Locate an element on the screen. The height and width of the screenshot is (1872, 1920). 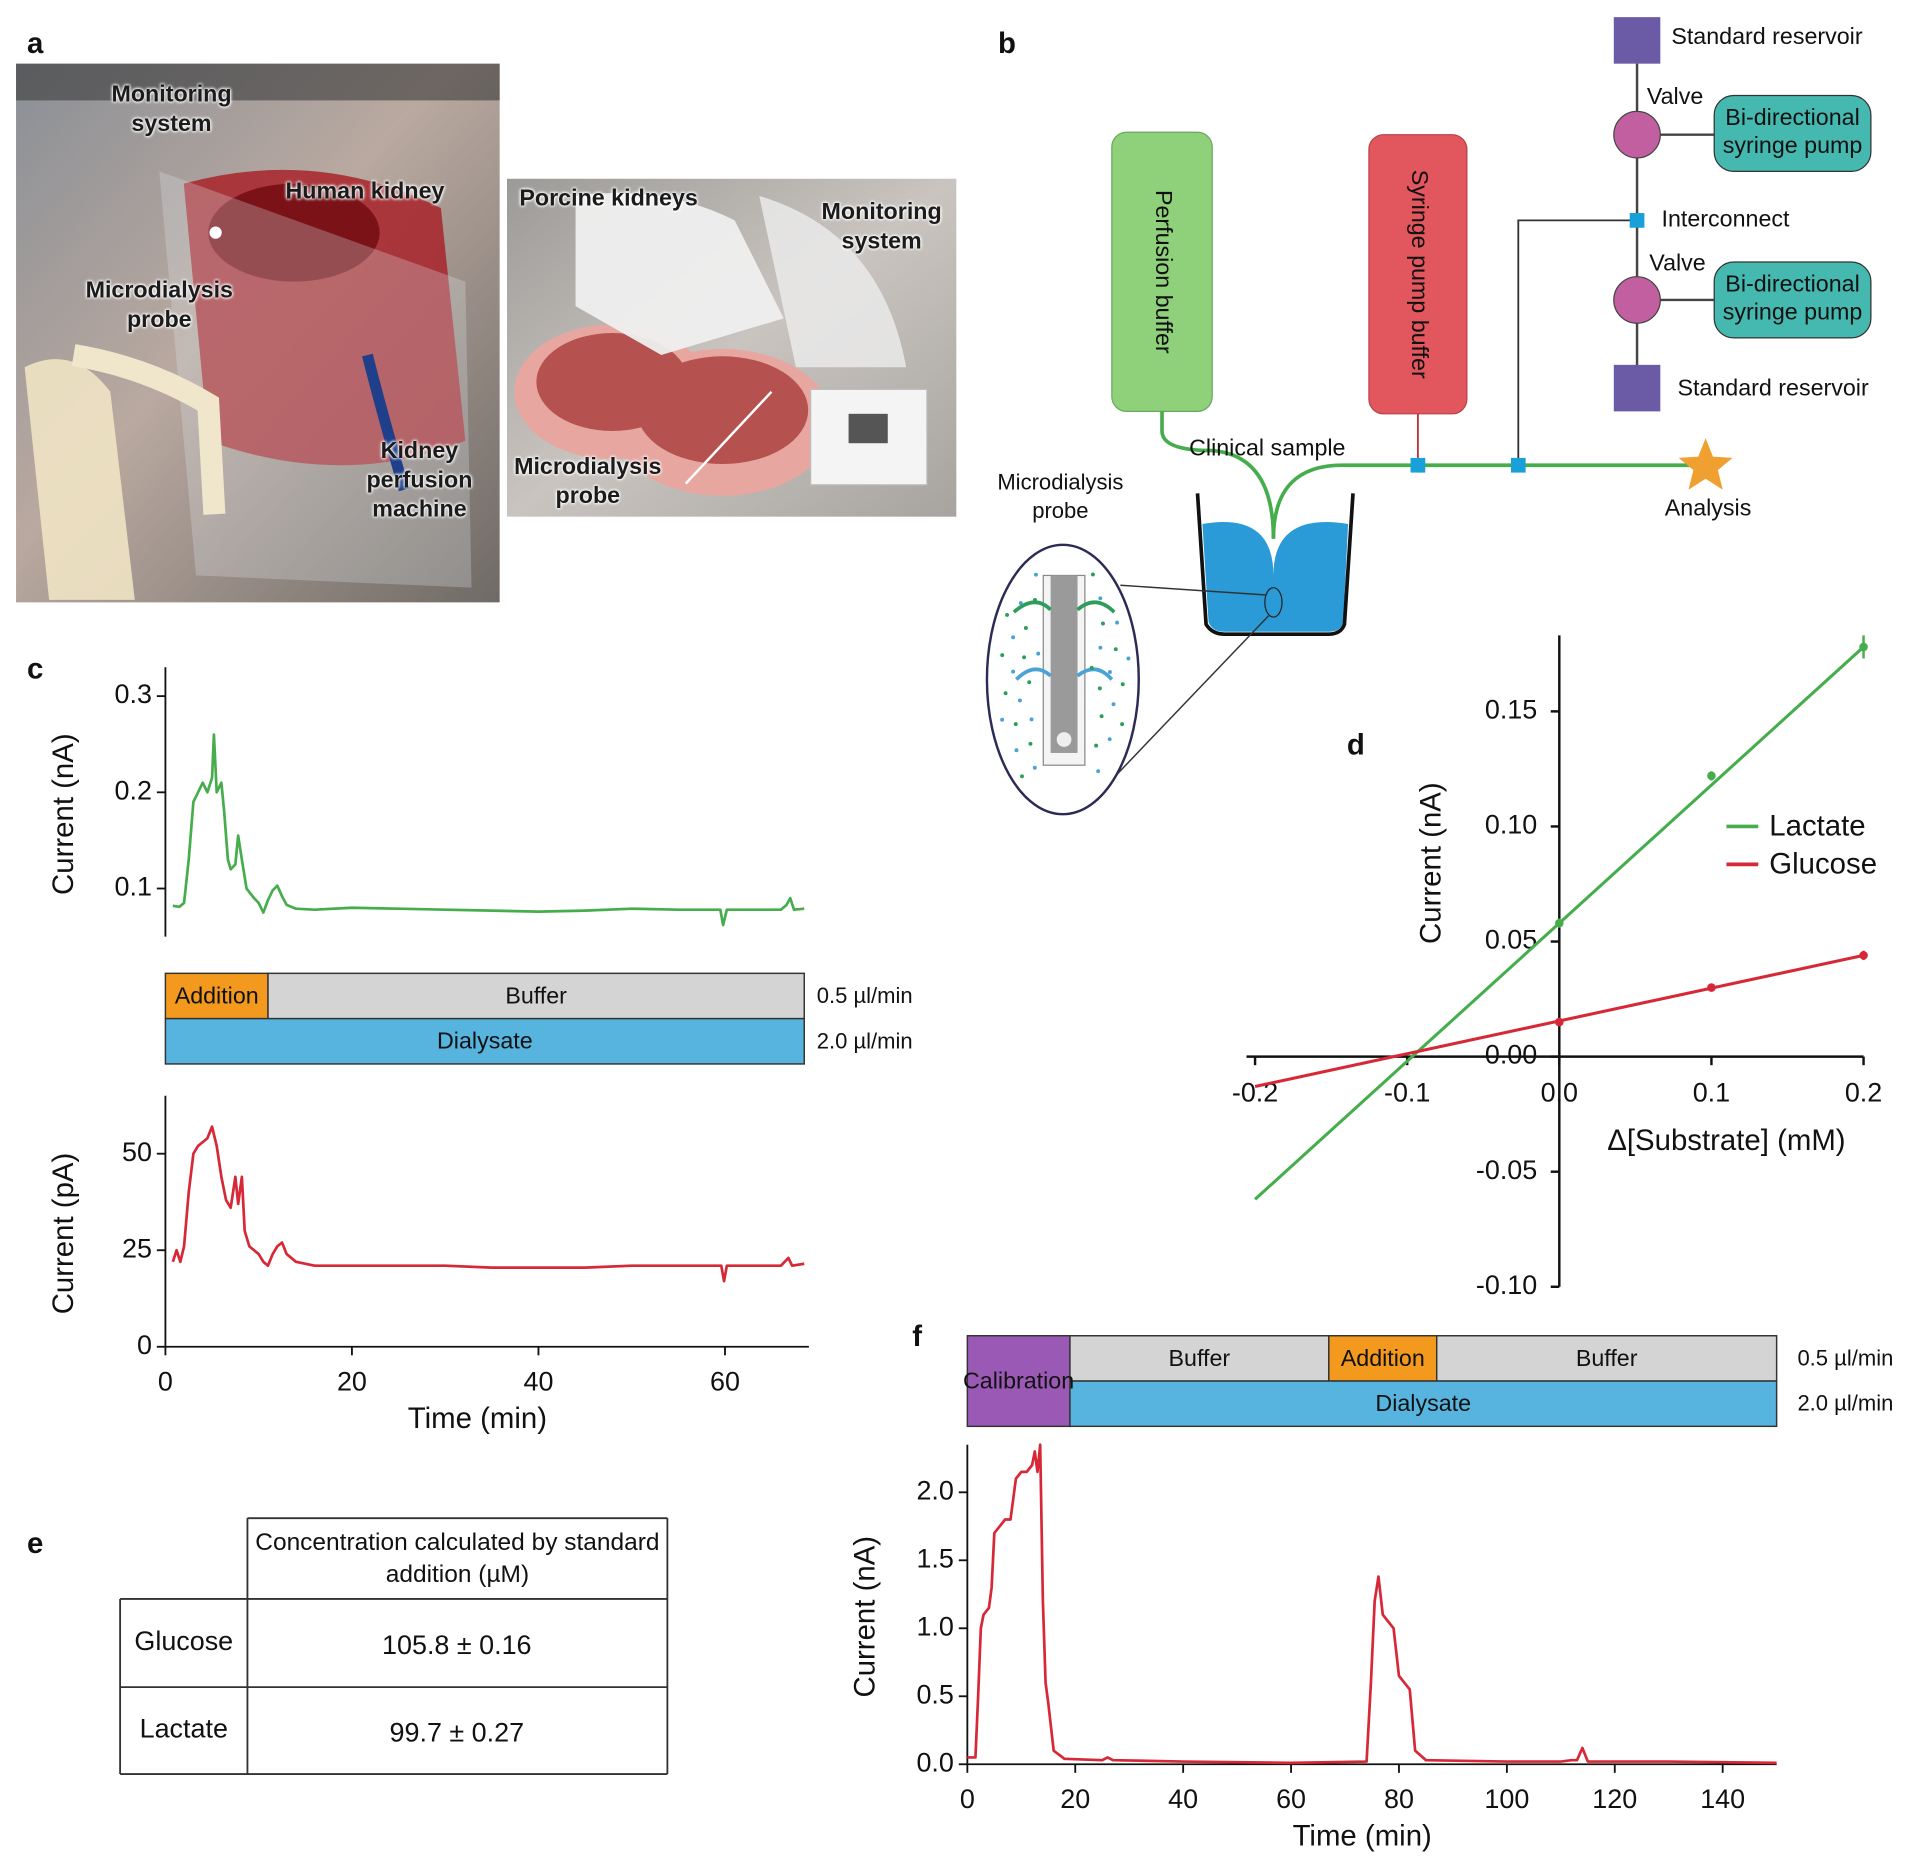
y-tick-label: 0.00 is located at coordinates (1511, 1055).